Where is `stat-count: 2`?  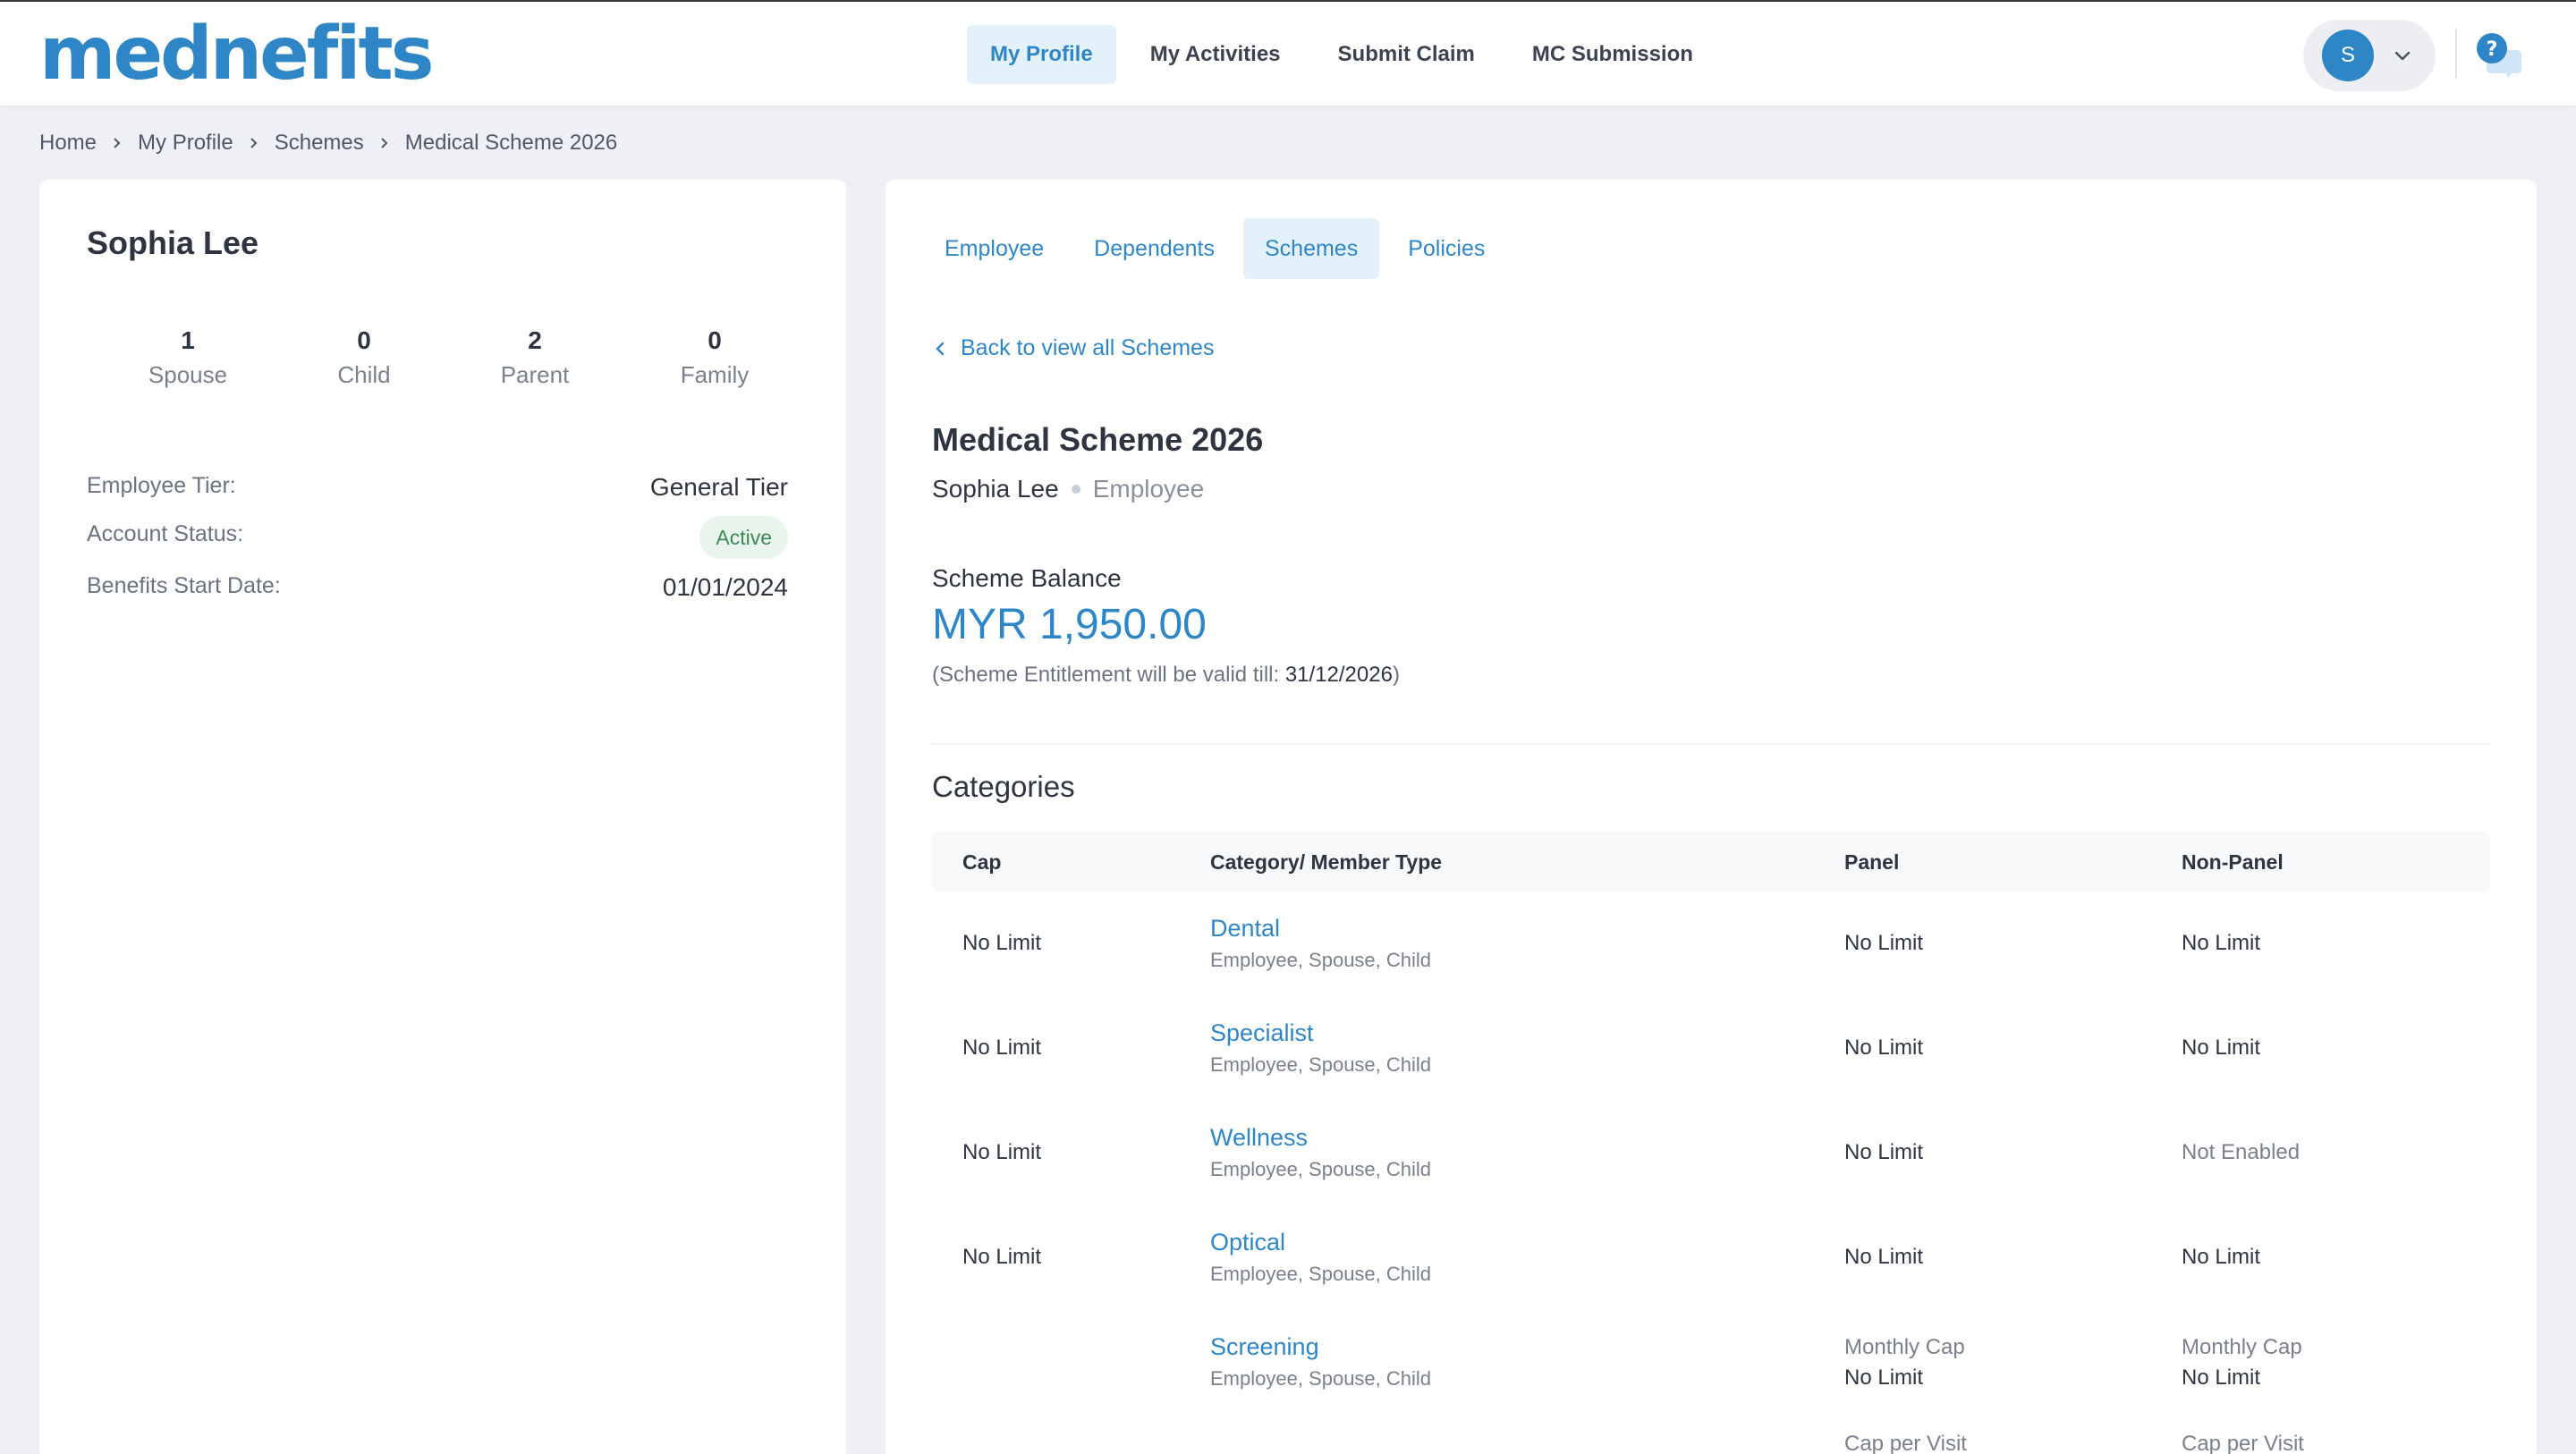 stat-count: 2 is located at coordinates (535, 340).